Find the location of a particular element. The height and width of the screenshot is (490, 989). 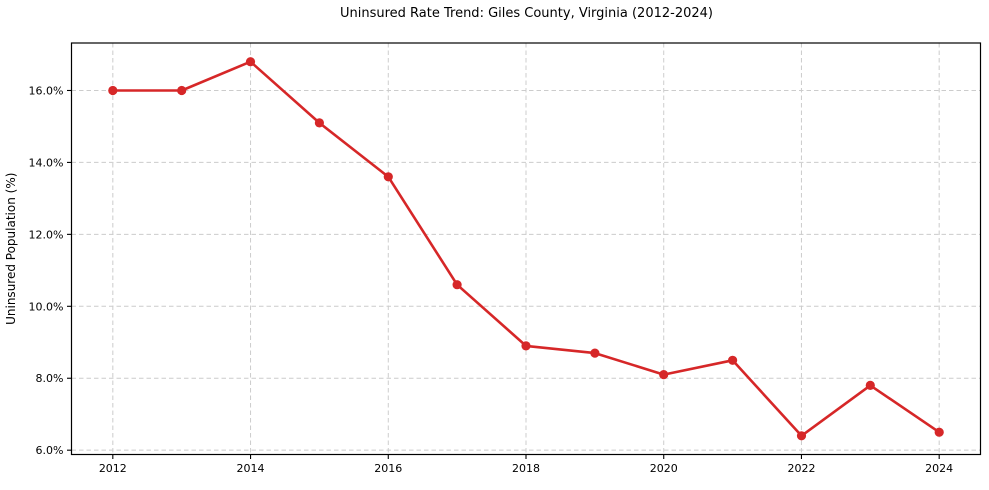

x-tick-label: 2018 is located at coordinates (526, 468).